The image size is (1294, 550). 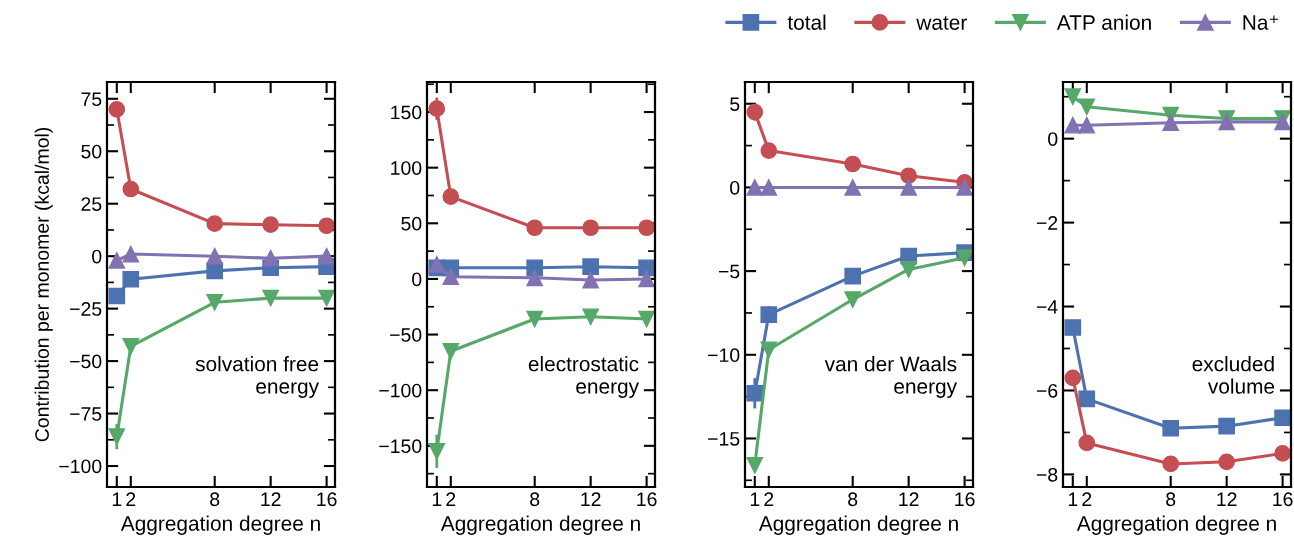 I want to click on y-tick-label: −6, so click(x=1047, y=390).